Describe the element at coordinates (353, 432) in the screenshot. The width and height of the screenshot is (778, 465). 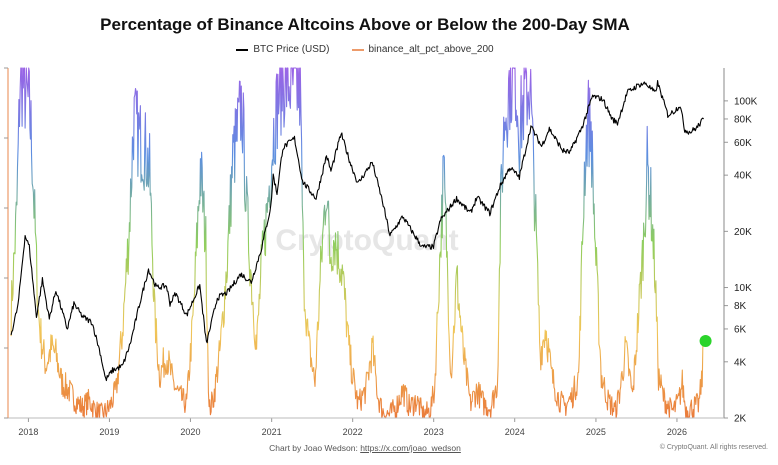
I see `x-tick-label: 2022` at that location.